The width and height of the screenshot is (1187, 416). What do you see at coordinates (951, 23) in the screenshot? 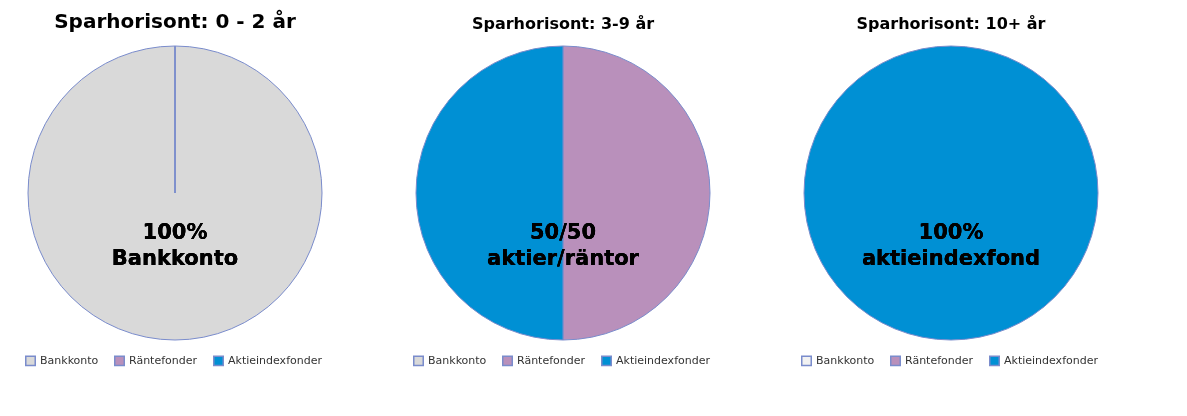
I see `chart-title: Sparhorisont: 10+ år` at bounding box center [951, 23].